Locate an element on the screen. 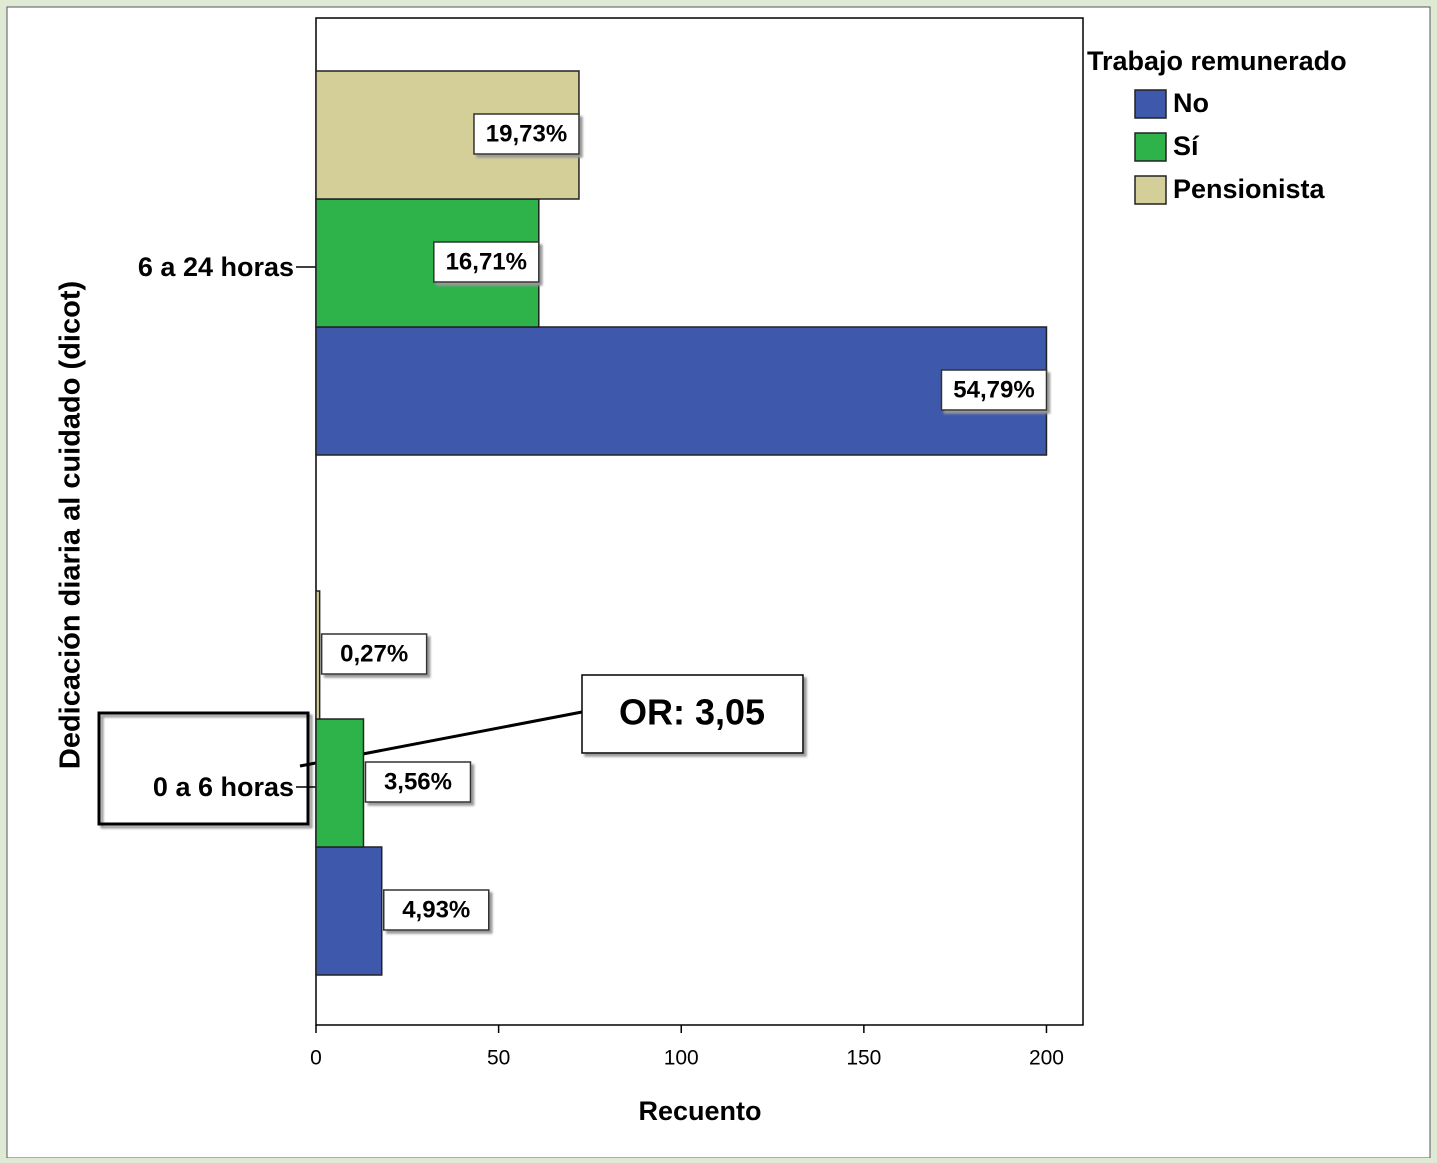 This screenshot has width=1437, height=1163. value-label: 0,27% is located at coordinates (374, 653).